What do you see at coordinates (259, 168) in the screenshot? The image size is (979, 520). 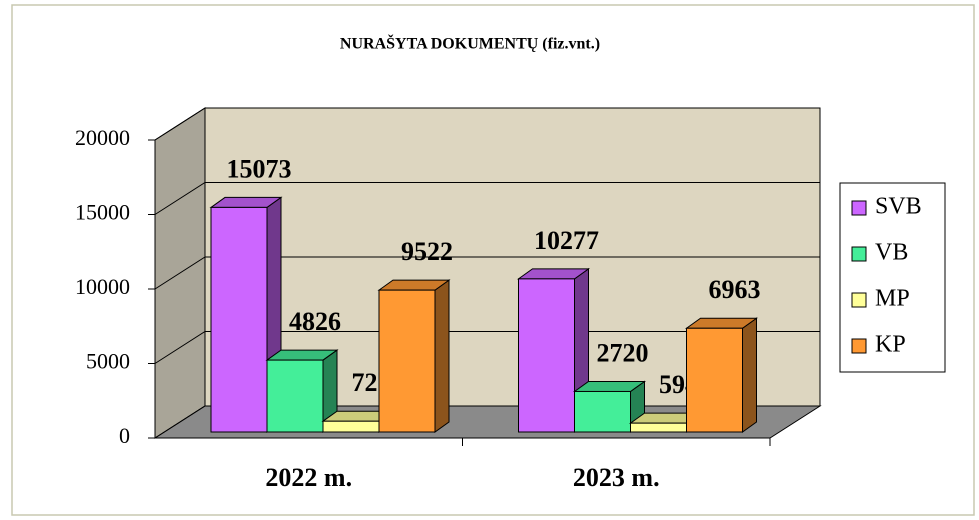 I see `value-label: 15073` at bounding box center [259, 168].